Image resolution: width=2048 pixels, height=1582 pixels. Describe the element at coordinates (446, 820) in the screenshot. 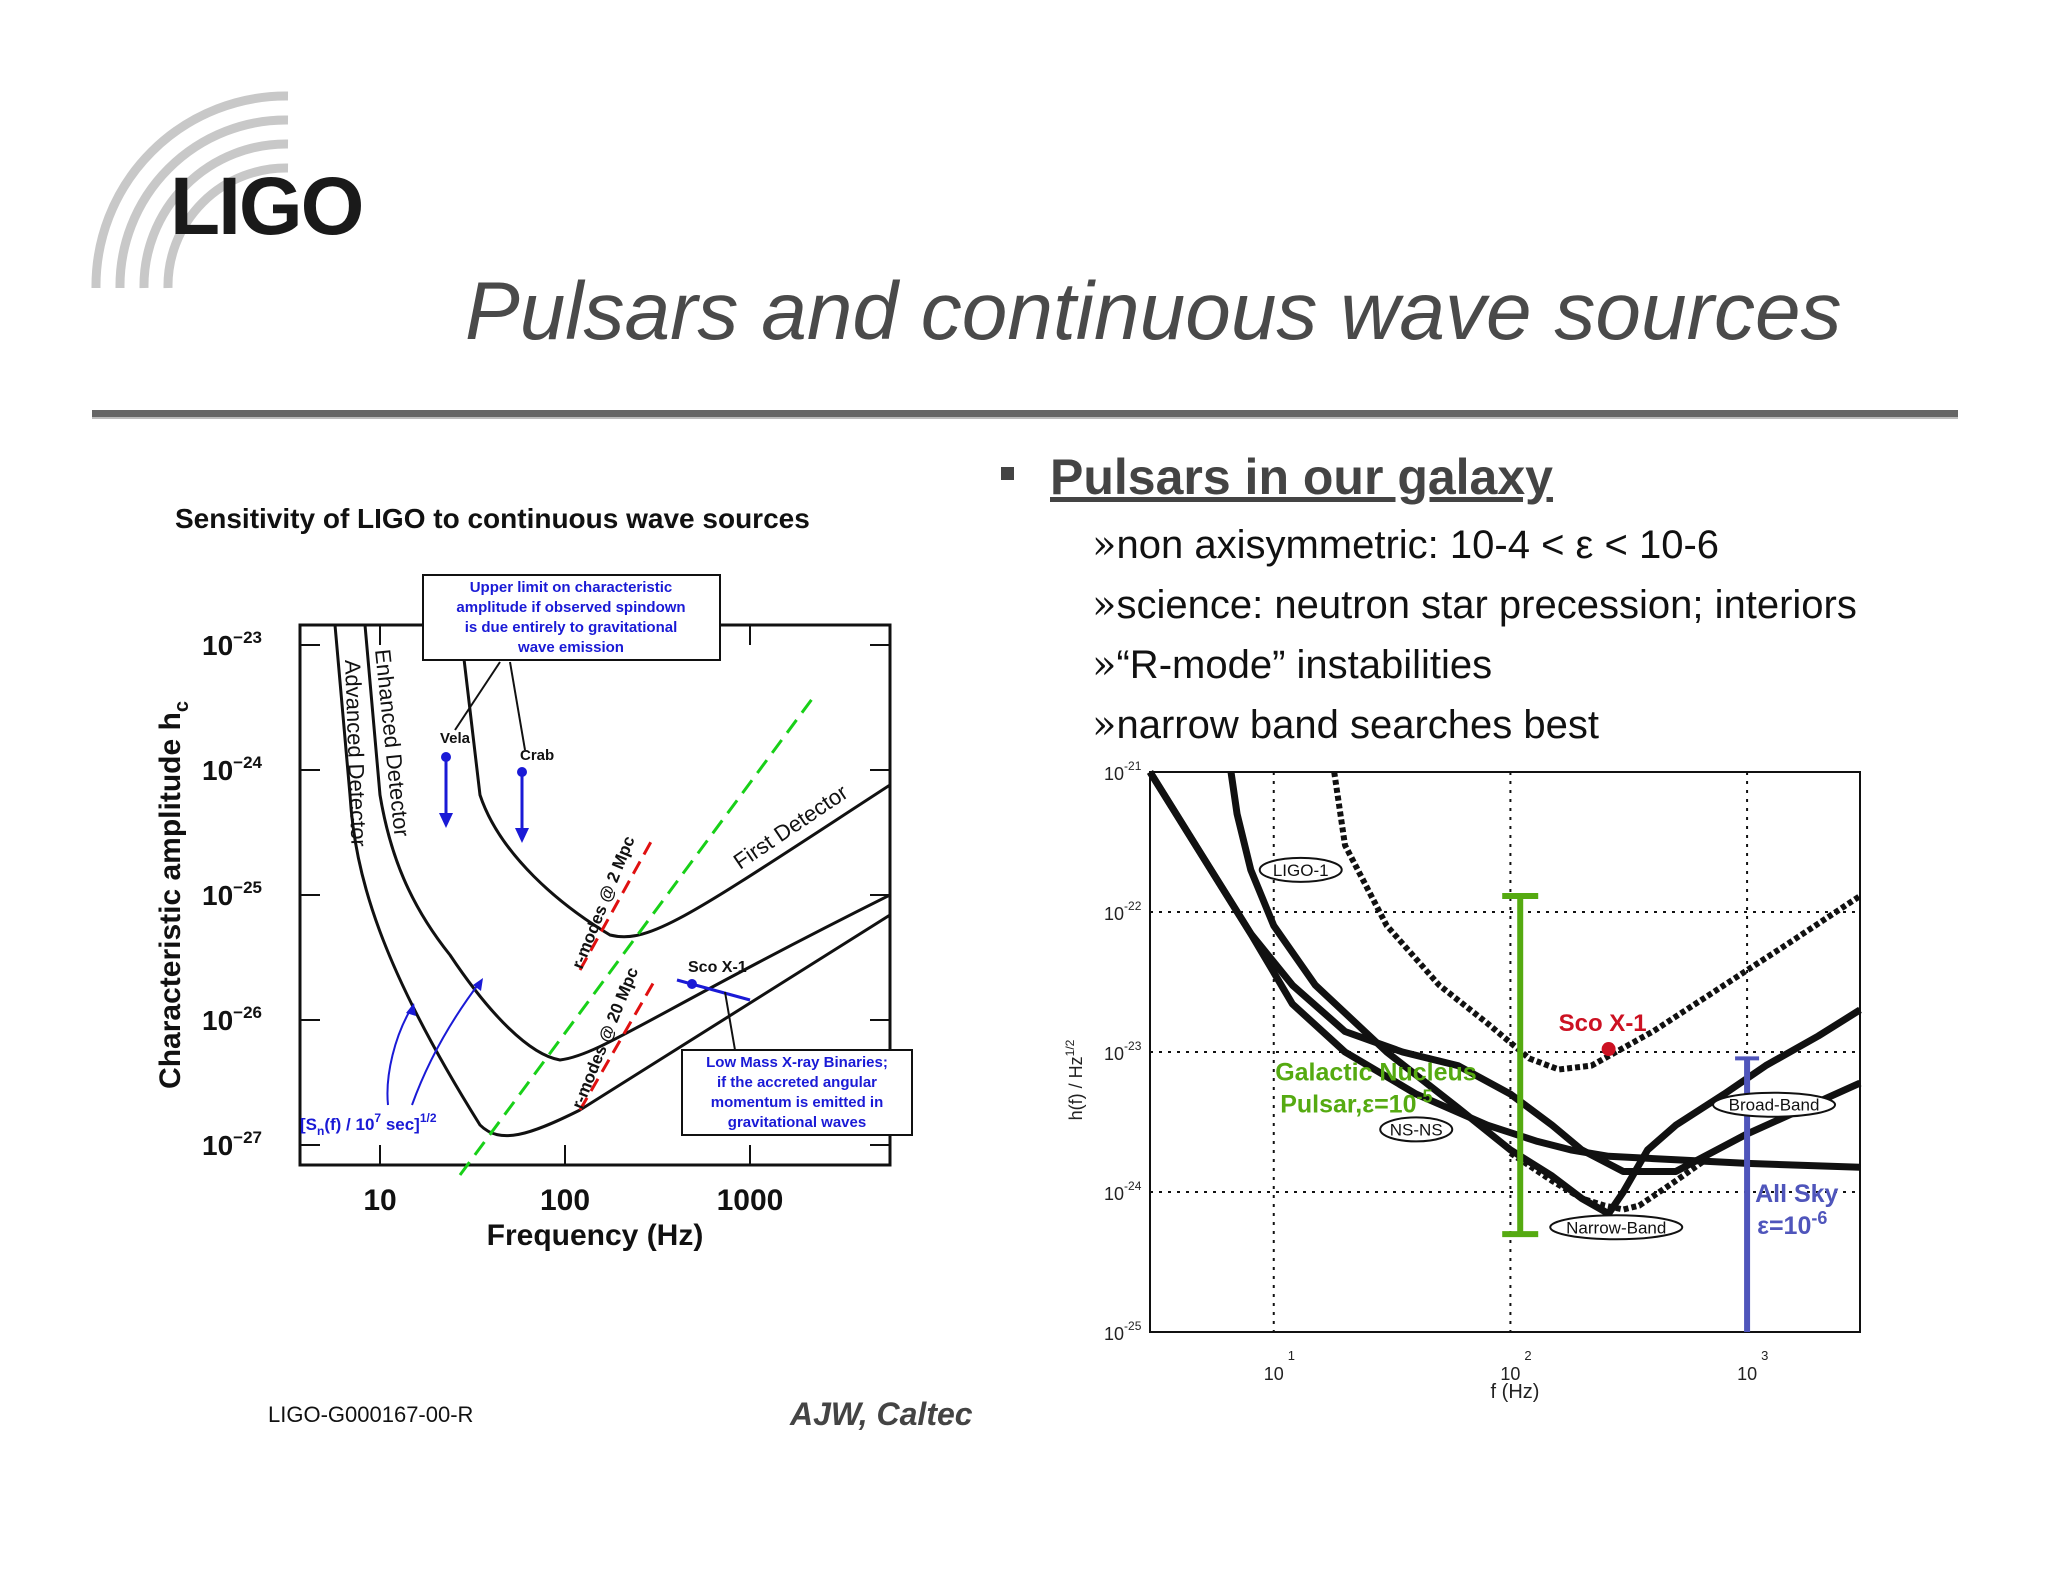

I see `vela-arrowhead-icon` at that location.